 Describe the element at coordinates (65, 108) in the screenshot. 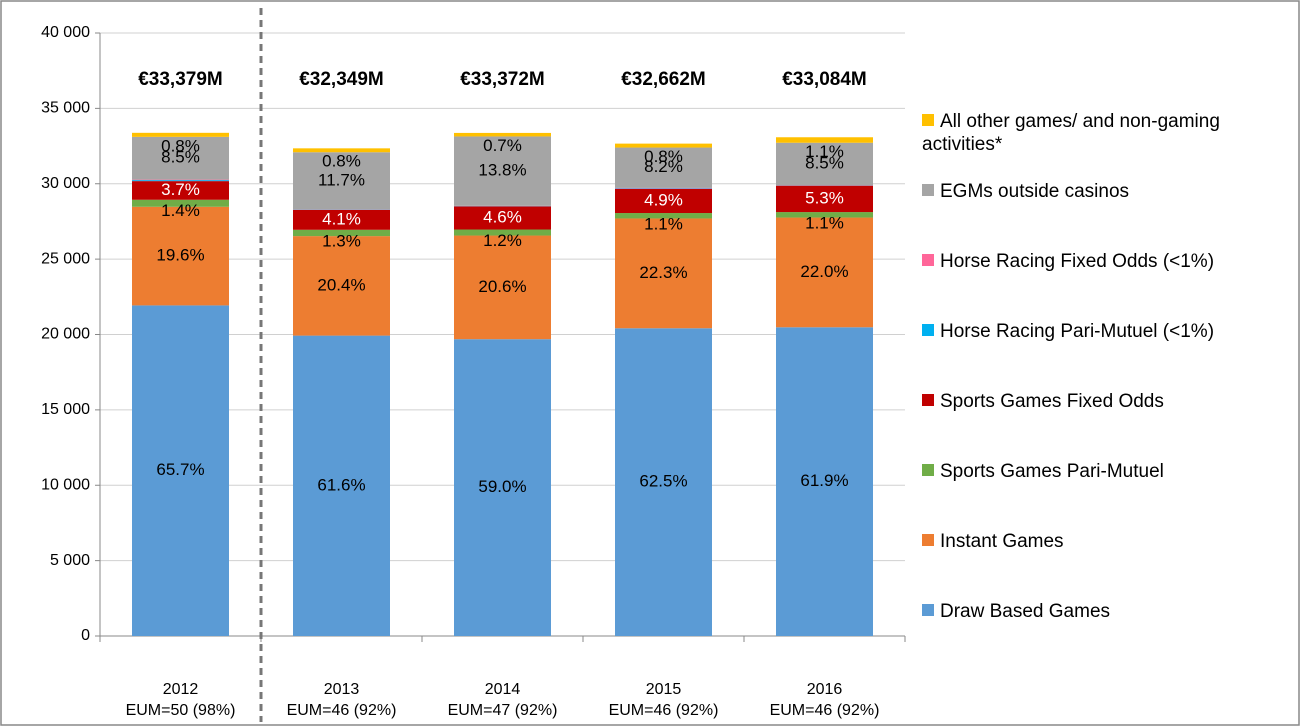

I see `y-tick-label: 35 000` at that location.